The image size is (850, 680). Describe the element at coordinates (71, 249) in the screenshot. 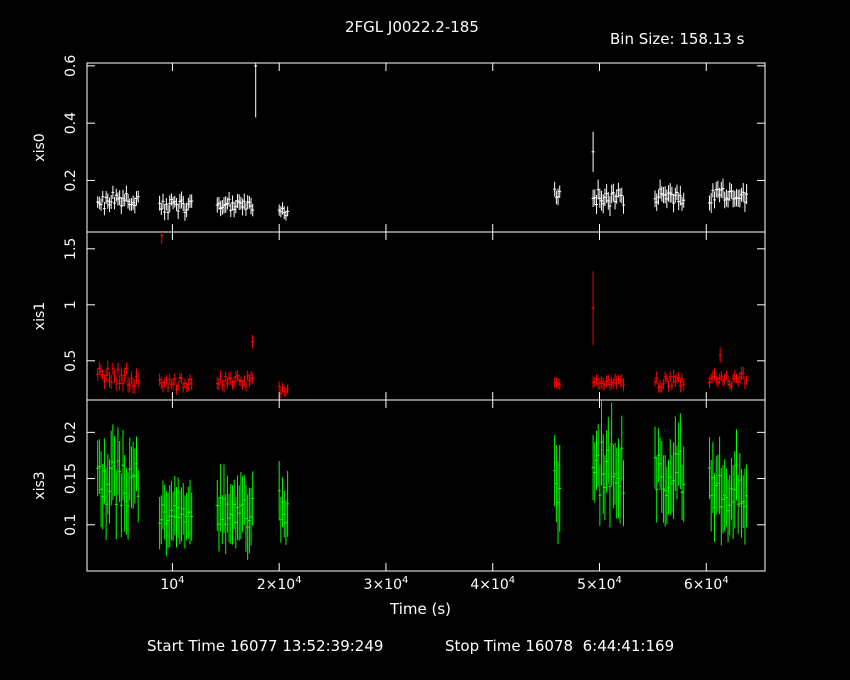

I see `xis1-ytick-label: 1.5` at that location.